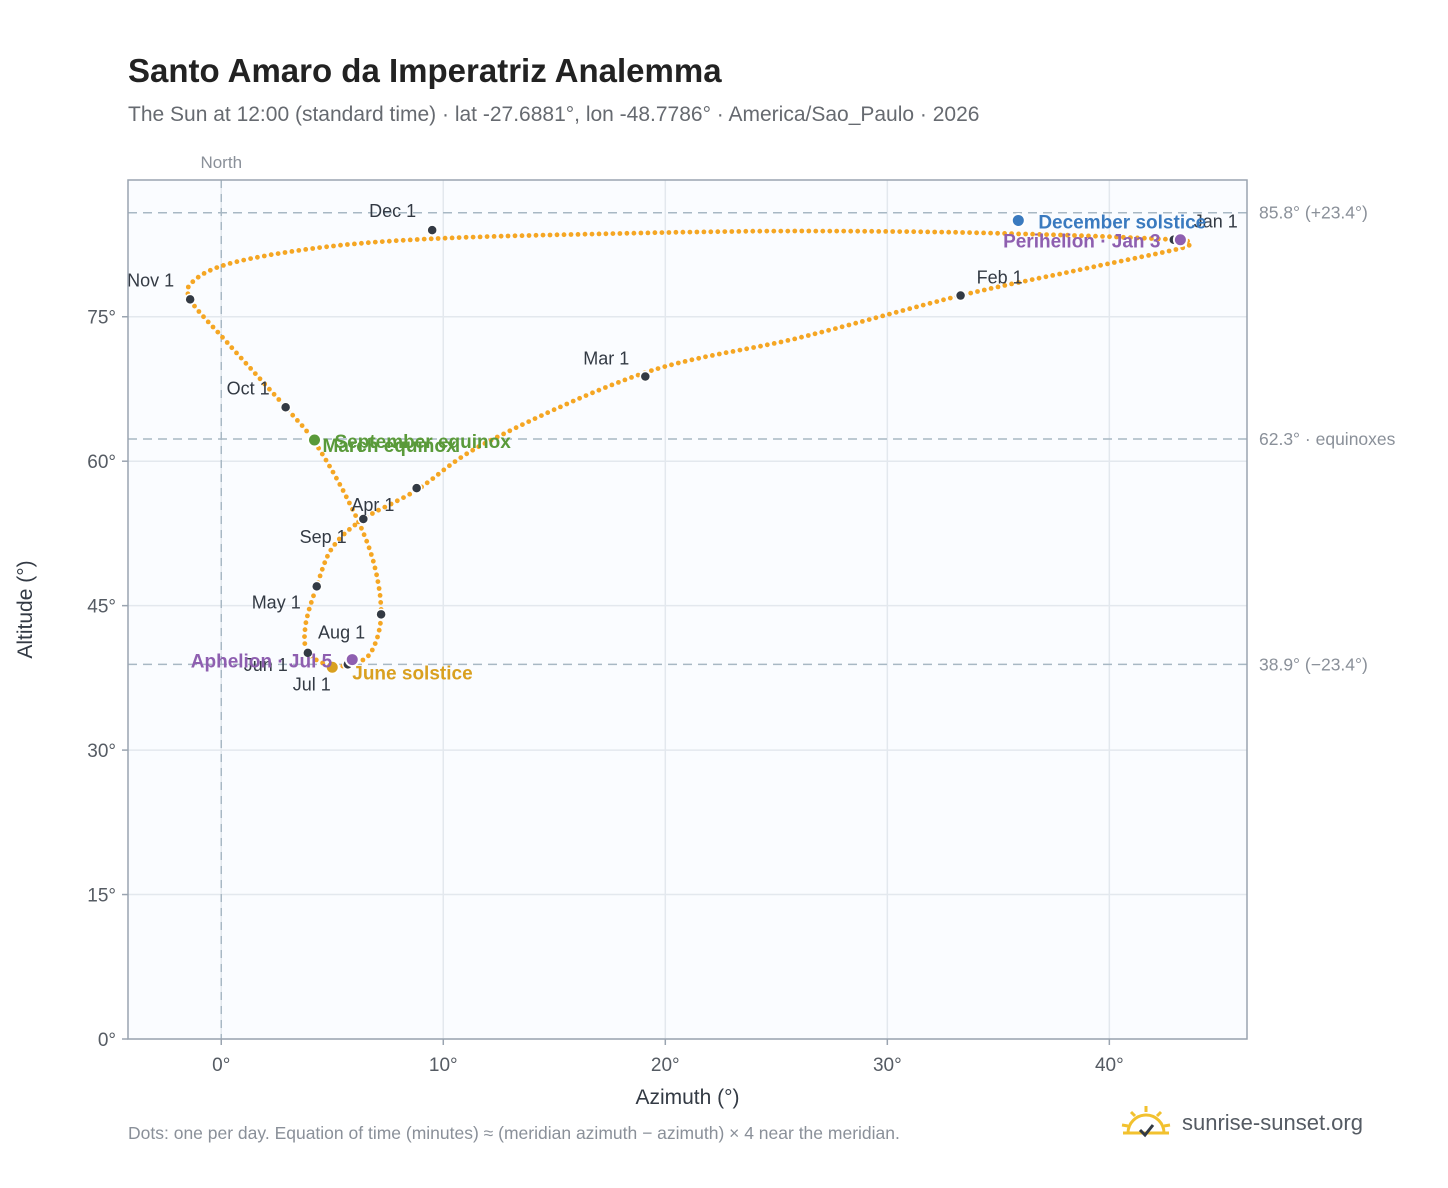 The width and height of the screenshot is (1448, 1188). I want to click on event-label: Aphelion · Jul 5, so click(262, 662).